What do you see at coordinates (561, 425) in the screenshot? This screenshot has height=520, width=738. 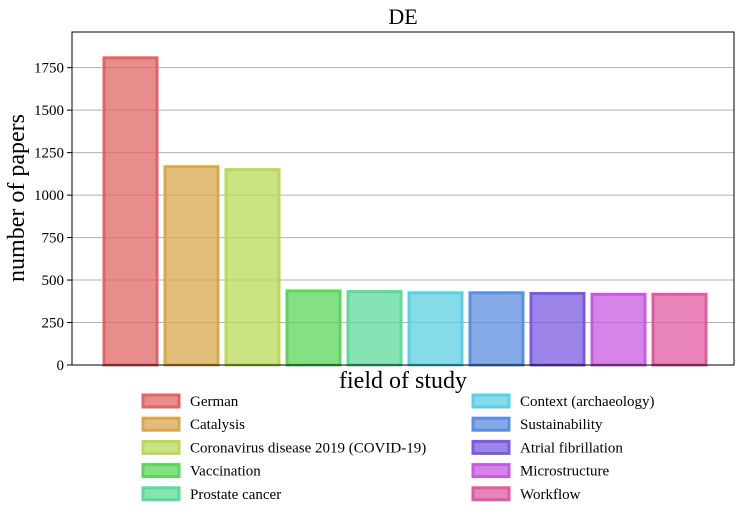 I see `legend-label: Sustainability` at bounding box center [561, 425].